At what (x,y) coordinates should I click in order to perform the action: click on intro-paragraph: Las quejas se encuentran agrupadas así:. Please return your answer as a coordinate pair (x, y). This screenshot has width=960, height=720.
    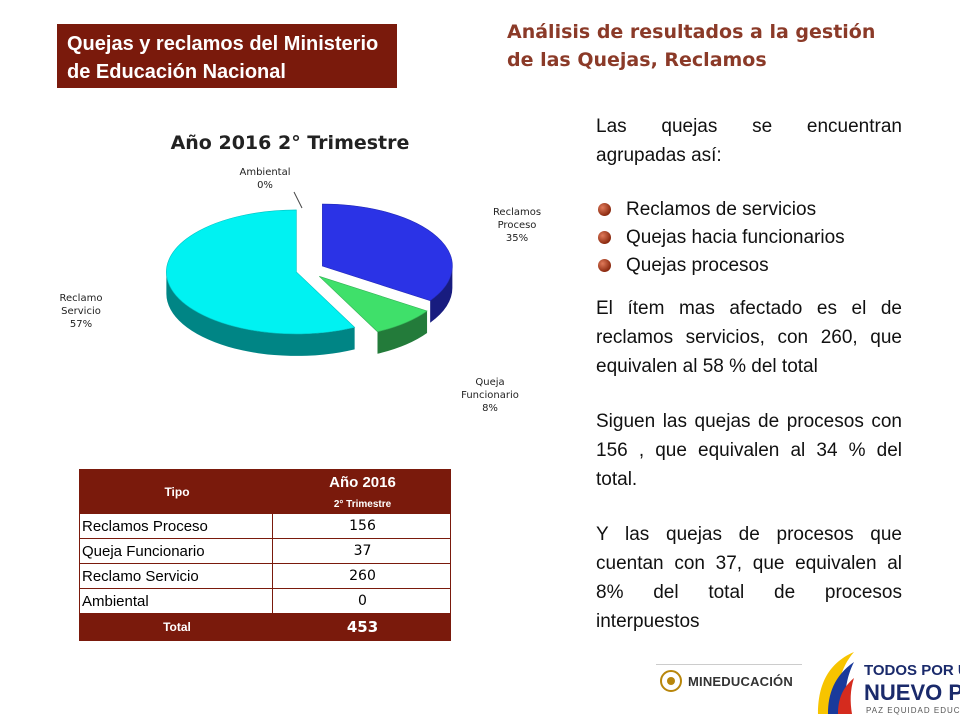
    Looking at the image, I should click on (749, 141).